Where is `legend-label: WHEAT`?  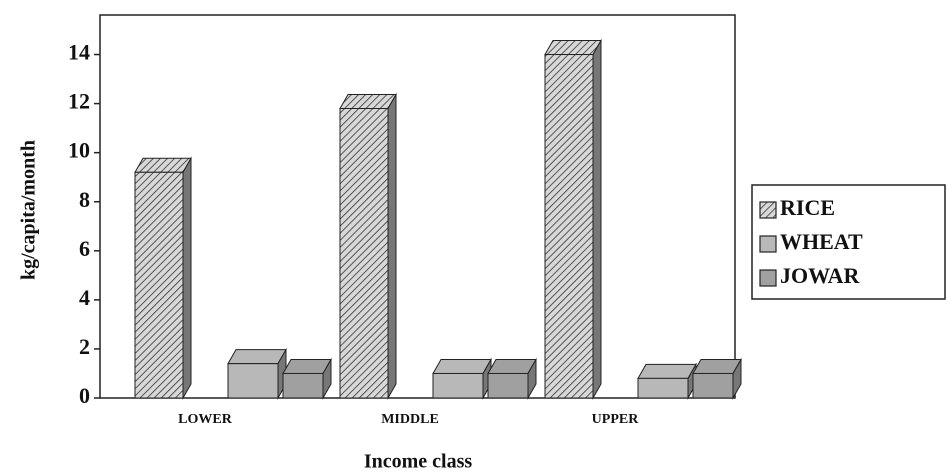
legend-label: WHEAT is located at coordinates (821, 241).